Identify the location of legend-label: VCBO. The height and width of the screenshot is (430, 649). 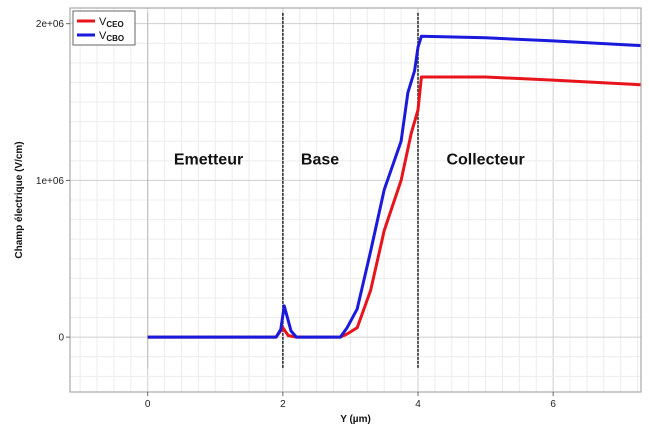
(111, 36).